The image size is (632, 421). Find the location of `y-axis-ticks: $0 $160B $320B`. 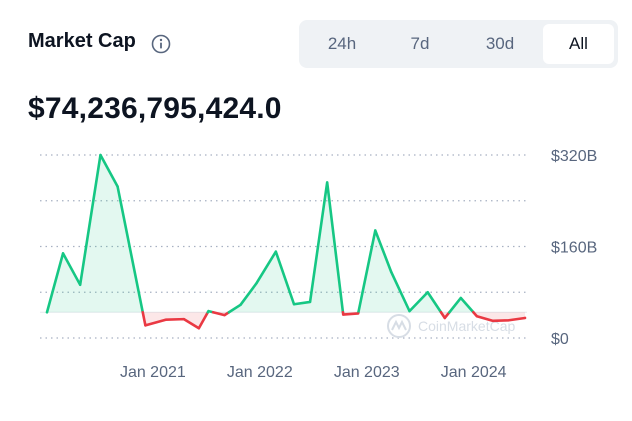

y-axis-ticks: $0 $160B $320B is located at coordinates (574, 248).